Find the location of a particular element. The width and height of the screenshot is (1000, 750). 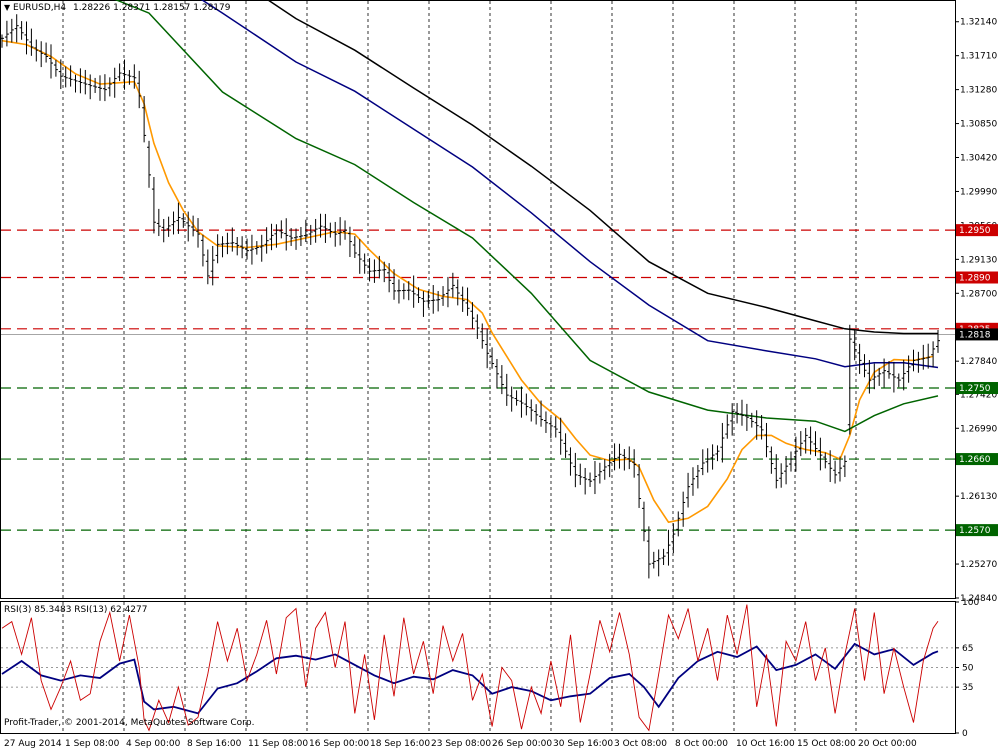

time-tick-label: 11 Sep 08:00 is located at coordinates (278, 744).